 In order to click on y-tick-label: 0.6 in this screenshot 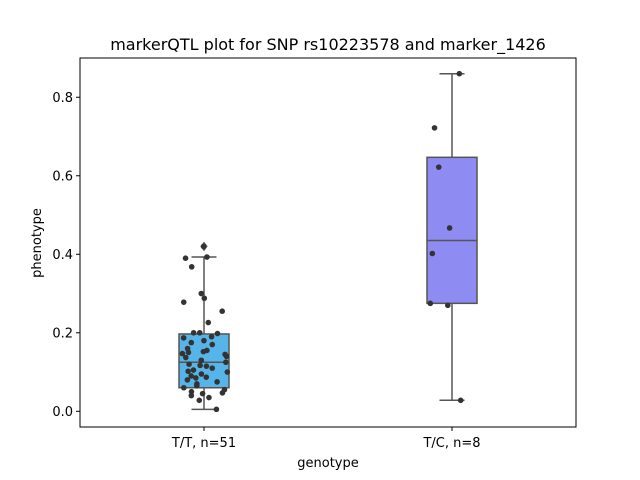, I will do `click(62, 176)`.